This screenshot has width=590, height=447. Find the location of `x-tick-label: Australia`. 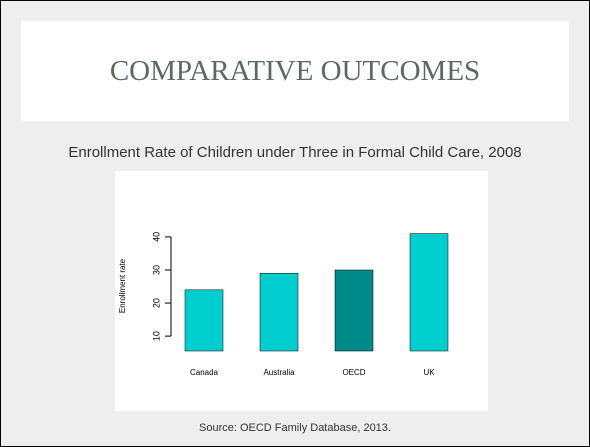

x-tick-label: Australia is located at coordinates (279, 372).